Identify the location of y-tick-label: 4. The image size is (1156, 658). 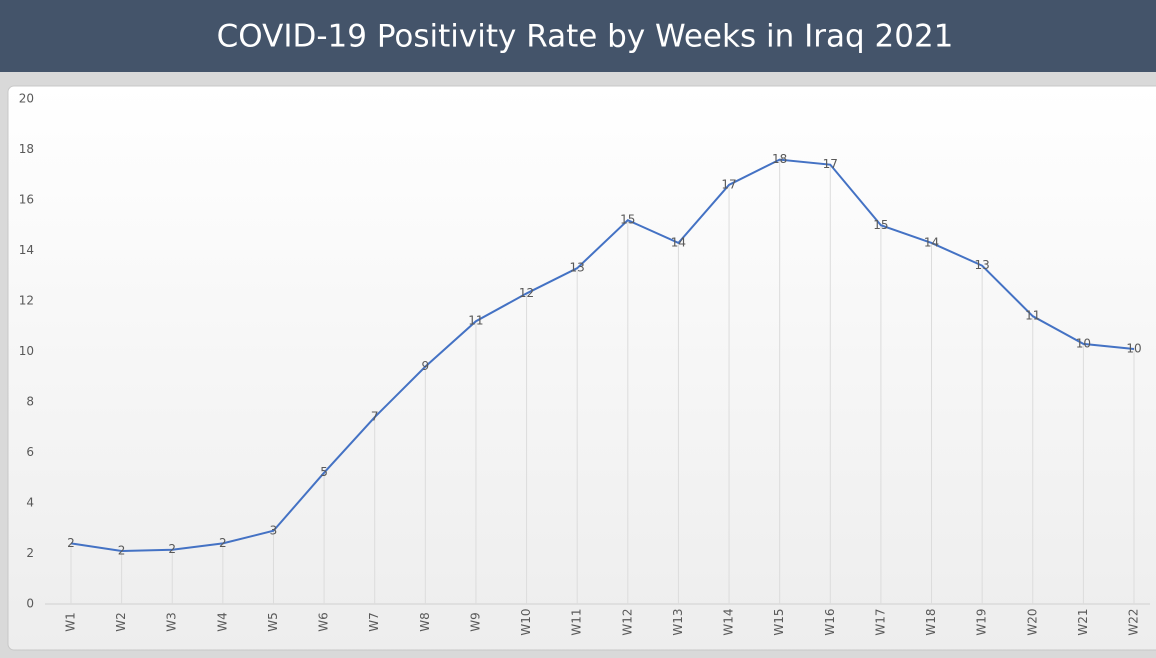
(30, 503).